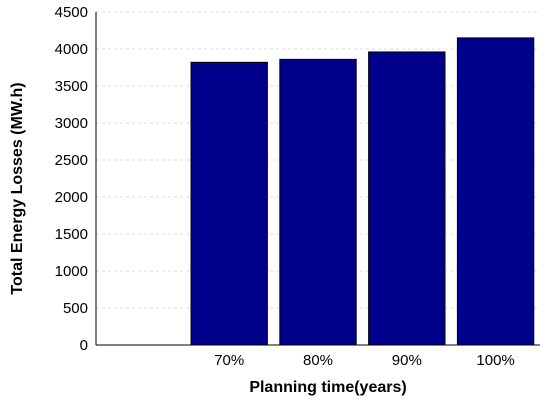 The height and width of the screenshot is (400, 550). What do you see at coordinates (327, 387) in the screenshot?
I see `x-axis-title: Planning time(years)` at bounding box center [327, 387].